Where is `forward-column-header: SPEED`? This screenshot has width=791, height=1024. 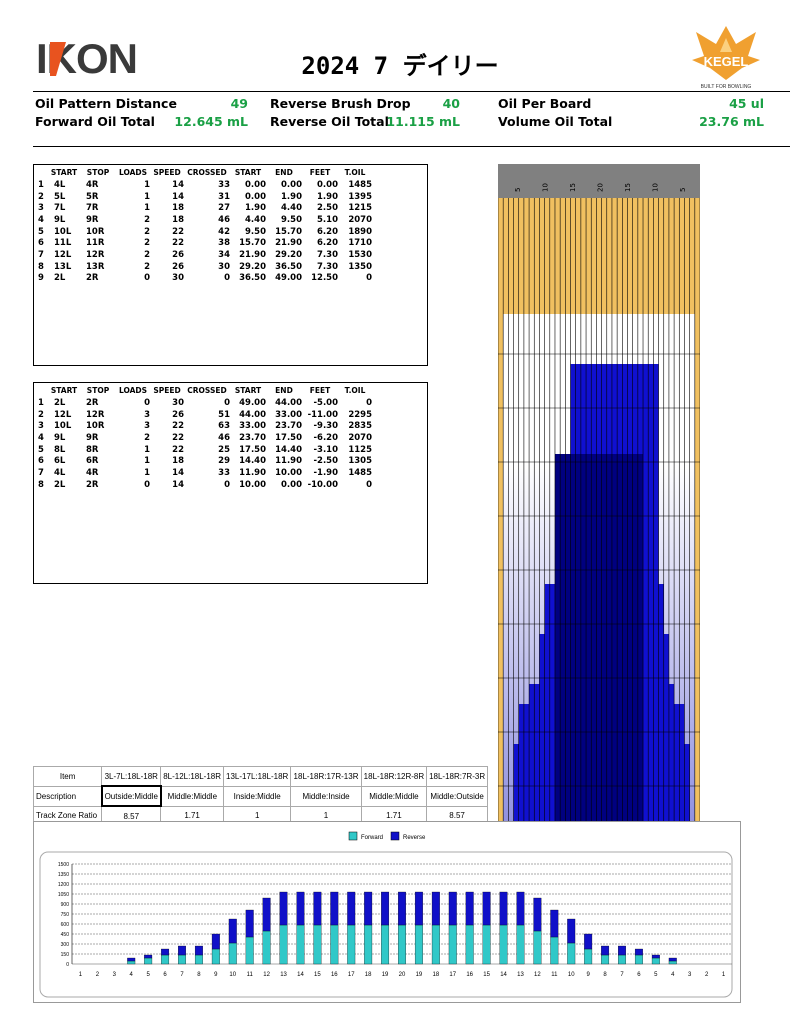
forward-column-header: SPEED is located at coordinates (167, 172).